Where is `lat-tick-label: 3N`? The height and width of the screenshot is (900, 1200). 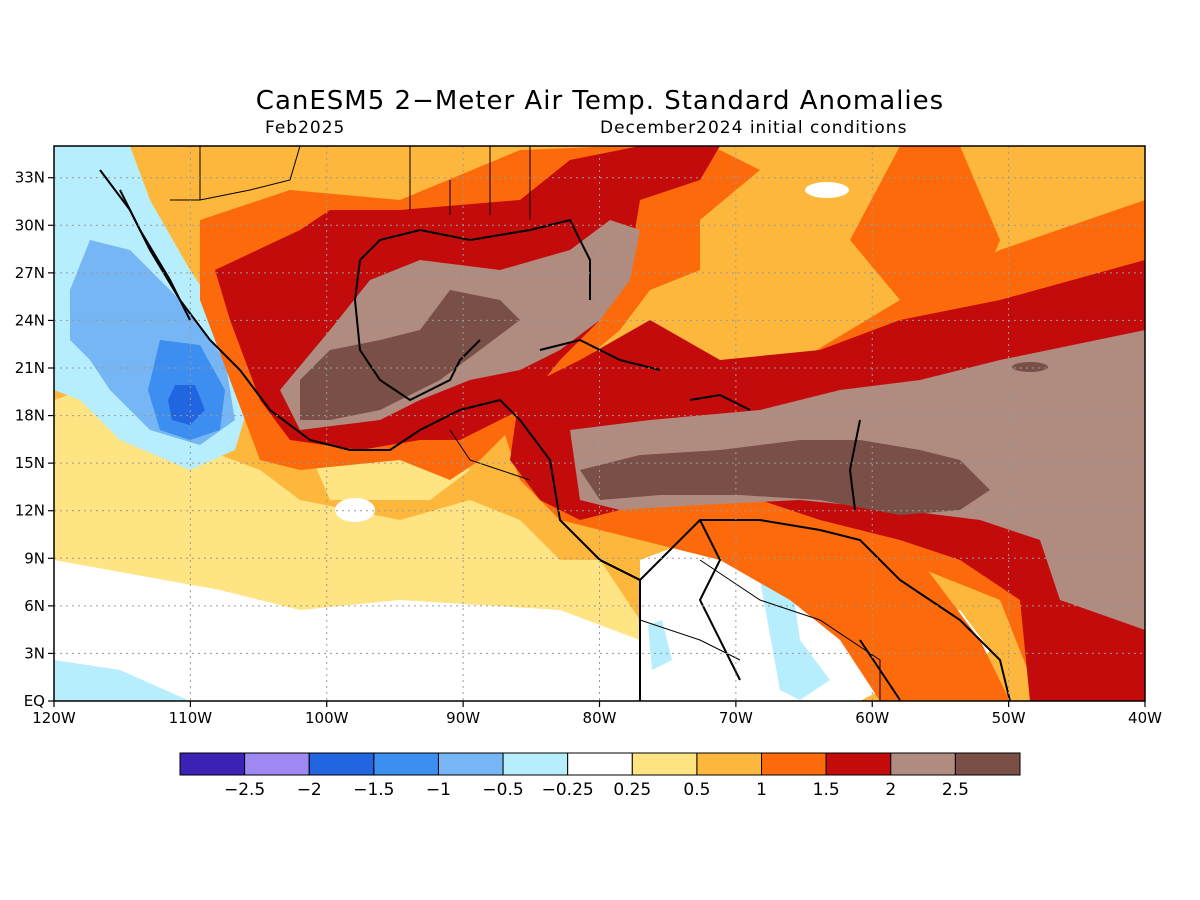 lat-tick-label: 3N is located at coordinates (34, 653).